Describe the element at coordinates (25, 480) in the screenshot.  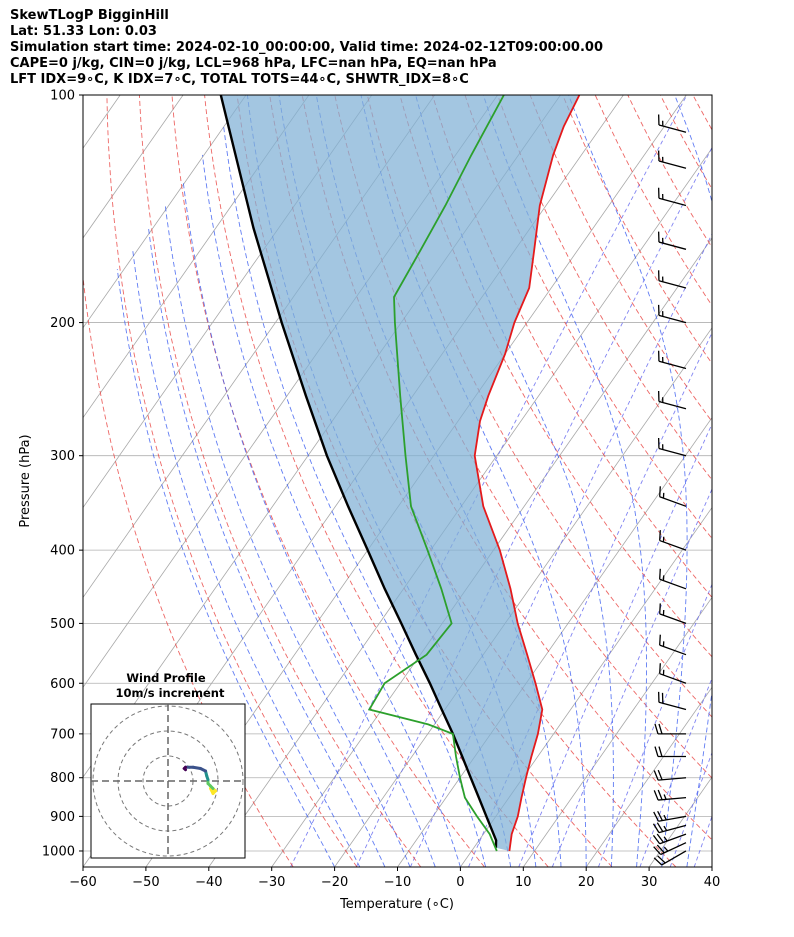
I see `y-axis-label: Pressure (hPa)` at that location.